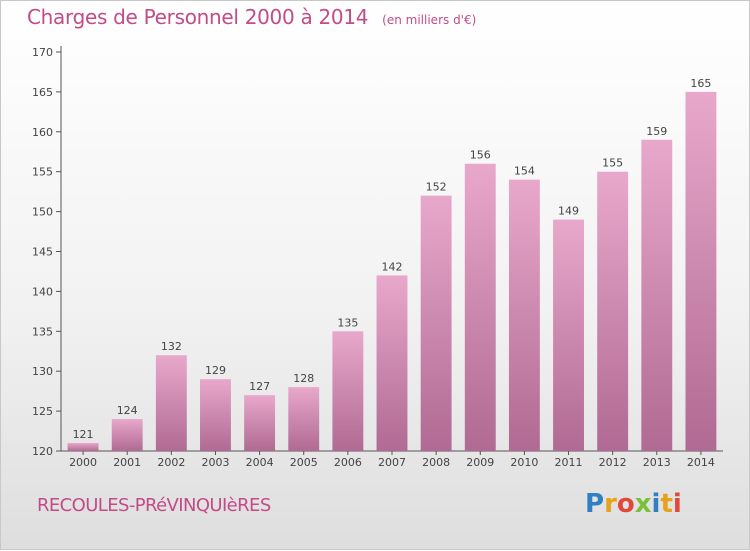 This screenshot has height=551, width=750. What do you see at coordinates (656, 131) in the screenshot?
I see `bar-value-label: 159` at bounding box center [656, 131].